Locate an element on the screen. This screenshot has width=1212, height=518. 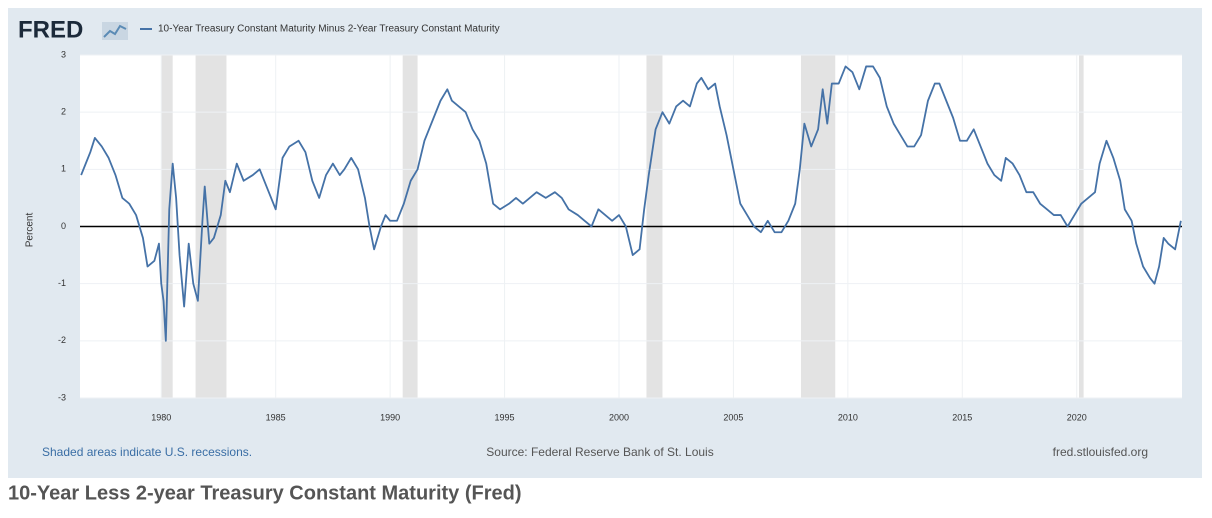
x-tick-label: 1985 is located at coordinates (276, 417).